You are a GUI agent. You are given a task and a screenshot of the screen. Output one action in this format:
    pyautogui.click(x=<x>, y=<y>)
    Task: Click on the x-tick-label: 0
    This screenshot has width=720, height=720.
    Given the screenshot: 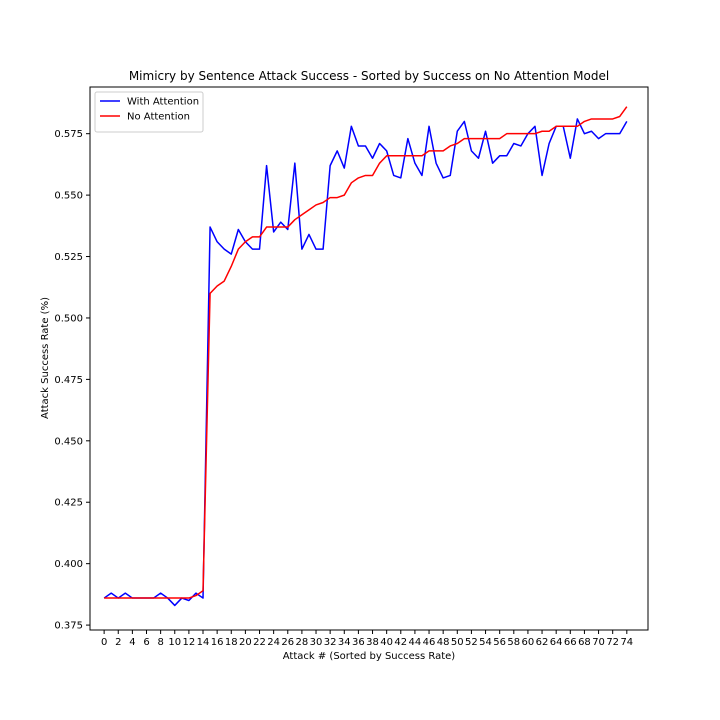 What is the action you would take?
    pyautogui.click(x=104, y=642)
    